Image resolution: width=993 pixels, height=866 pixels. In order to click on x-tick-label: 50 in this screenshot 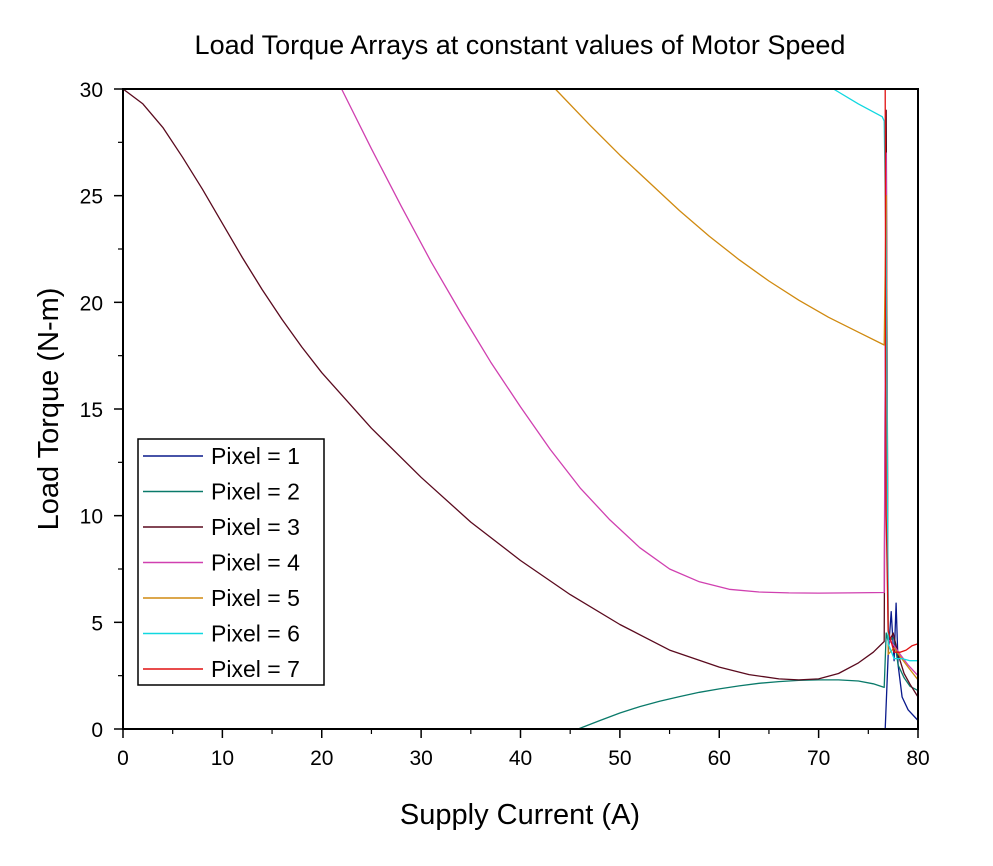, I will do `click(619, 758)`.